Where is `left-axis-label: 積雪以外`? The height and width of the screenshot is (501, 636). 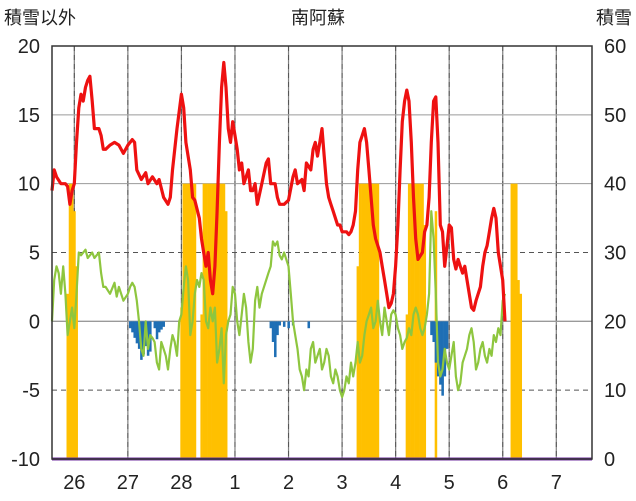
left-axis-label: 積雪以外 is located at coordinates (40, 18).